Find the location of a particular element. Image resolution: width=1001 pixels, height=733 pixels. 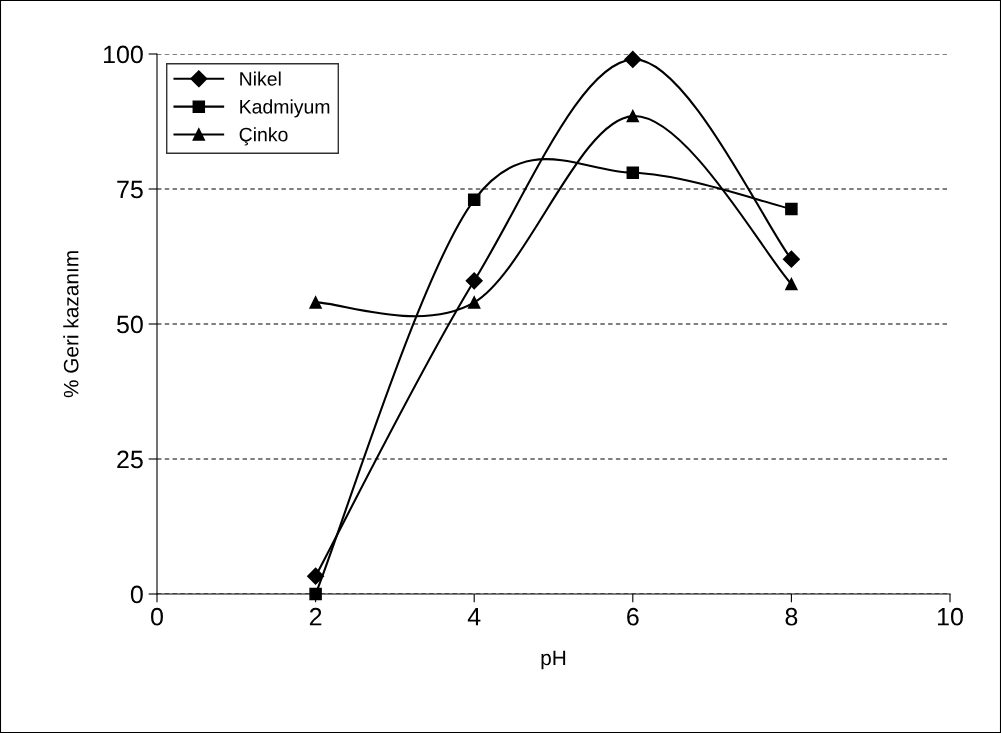

y-tick-label: 0 is located at coordinates (136, 594).